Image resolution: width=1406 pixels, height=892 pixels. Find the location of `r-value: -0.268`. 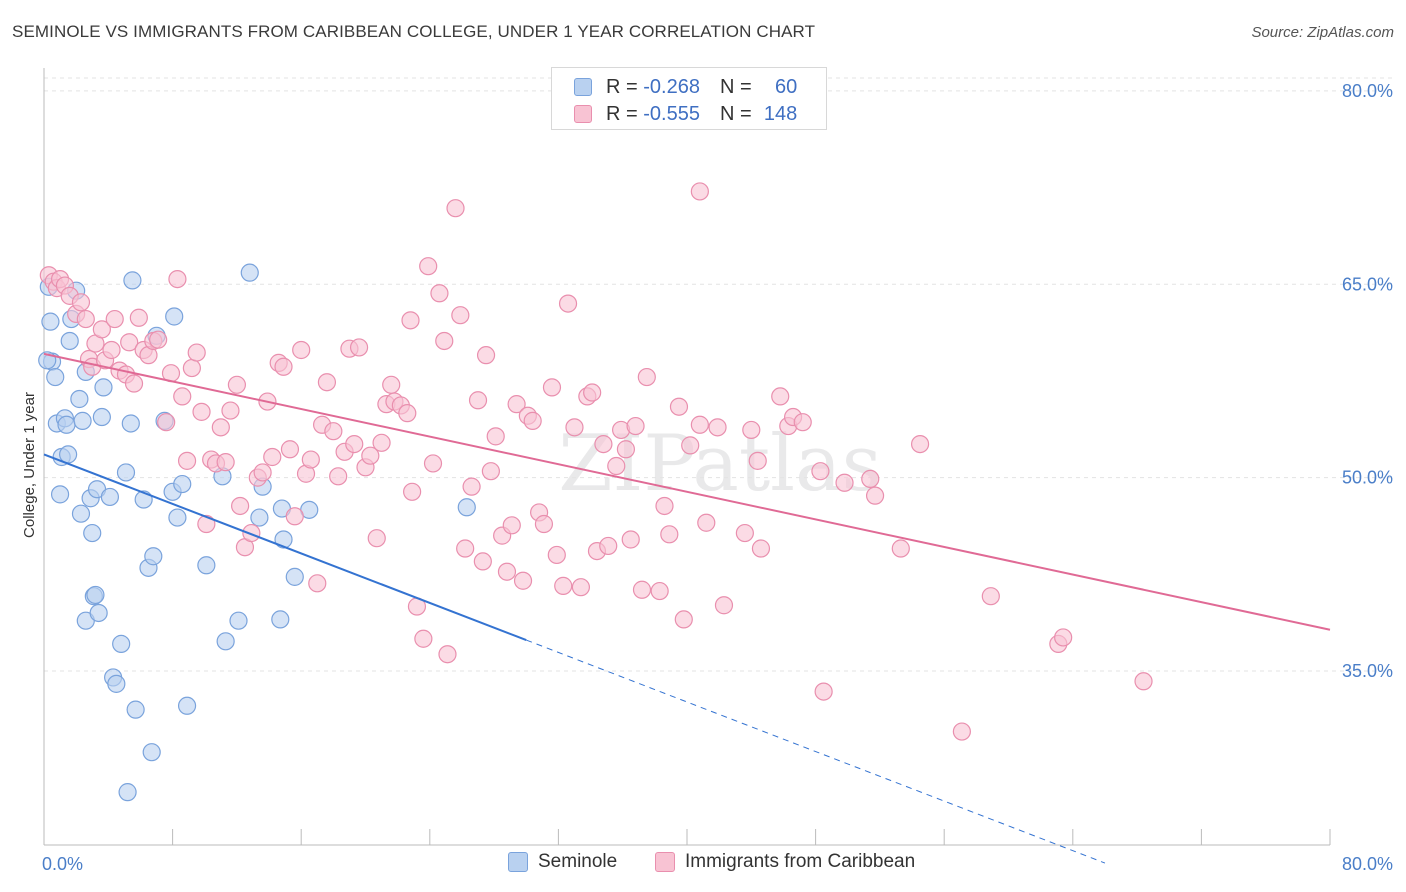

r-value: -0.268 is located at coordinates (671, 86).